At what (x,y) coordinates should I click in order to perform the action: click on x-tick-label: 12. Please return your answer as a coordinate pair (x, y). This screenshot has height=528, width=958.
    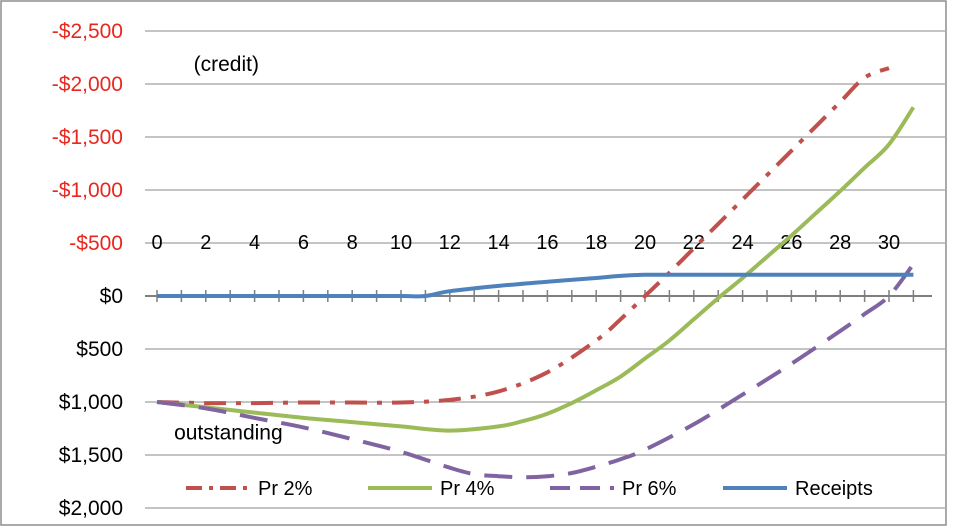
    Looking at the image, I should click on (450, 243).